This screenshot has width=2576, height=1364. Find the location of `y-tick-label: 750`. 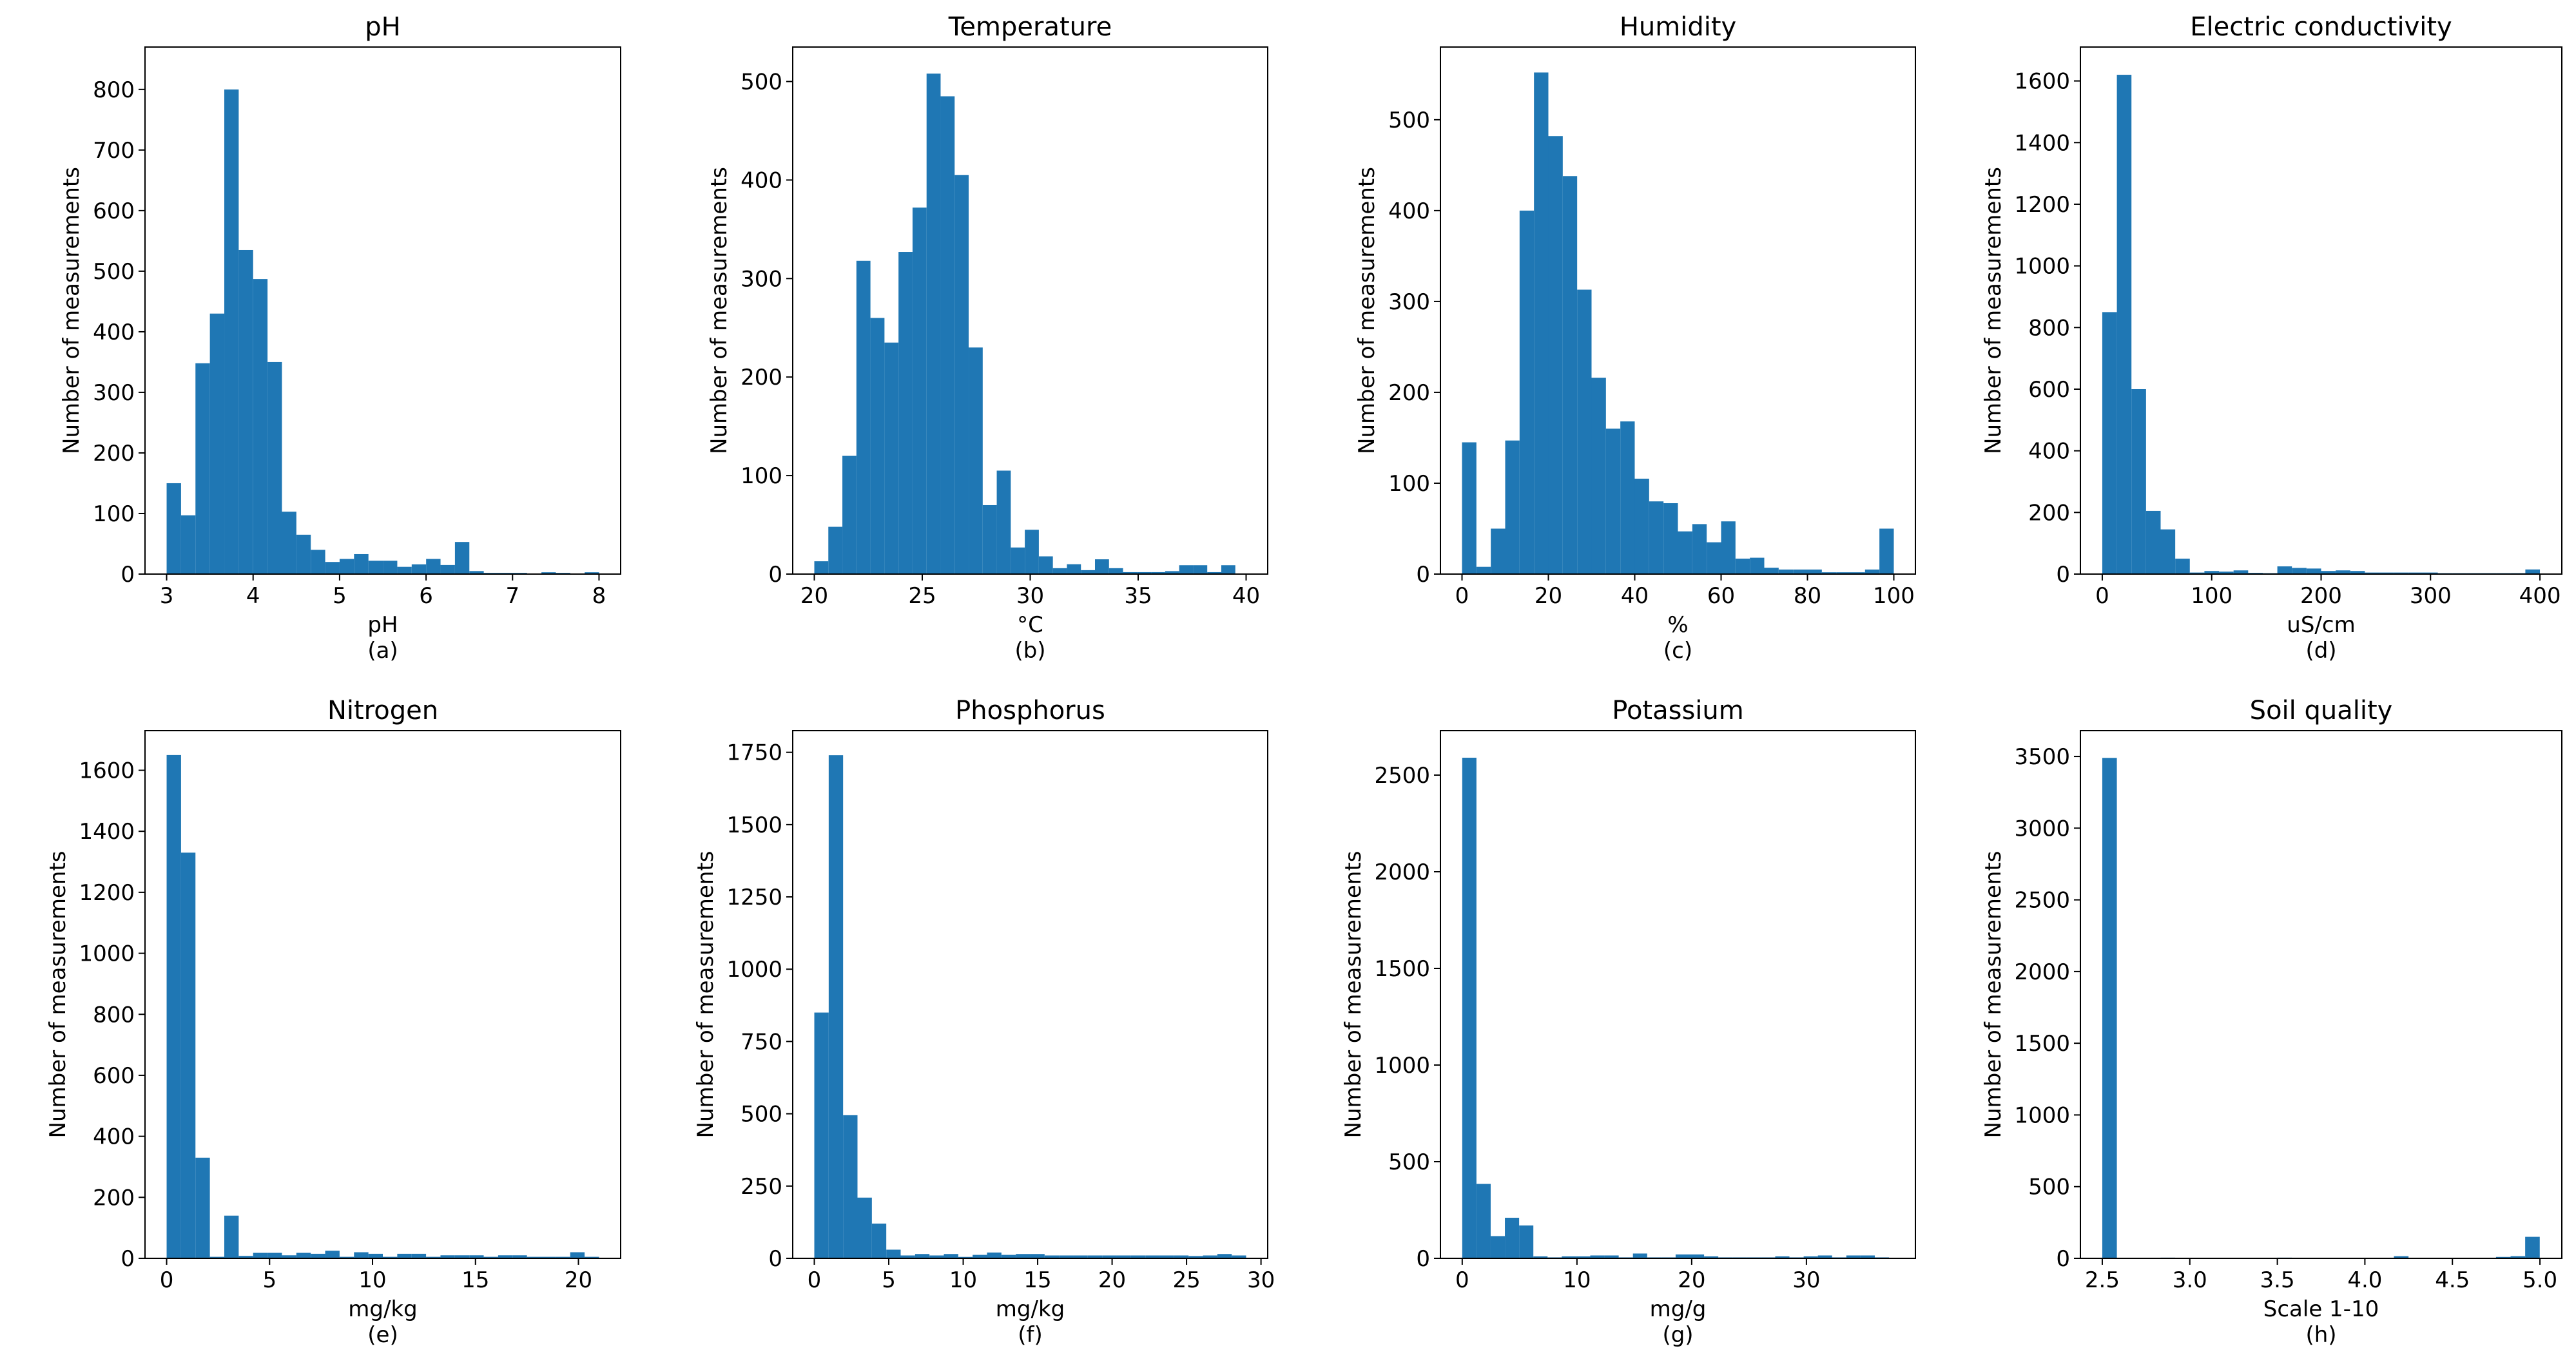

y-tick-label: 750 is located at coordinates (761, 1042).